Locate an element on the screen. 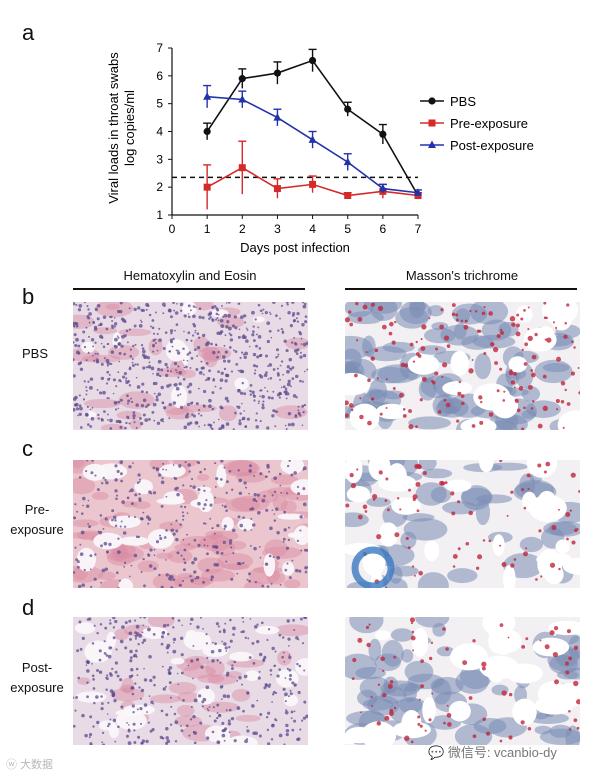  x-tick-label: 0 is located at coordinates (172, 229).